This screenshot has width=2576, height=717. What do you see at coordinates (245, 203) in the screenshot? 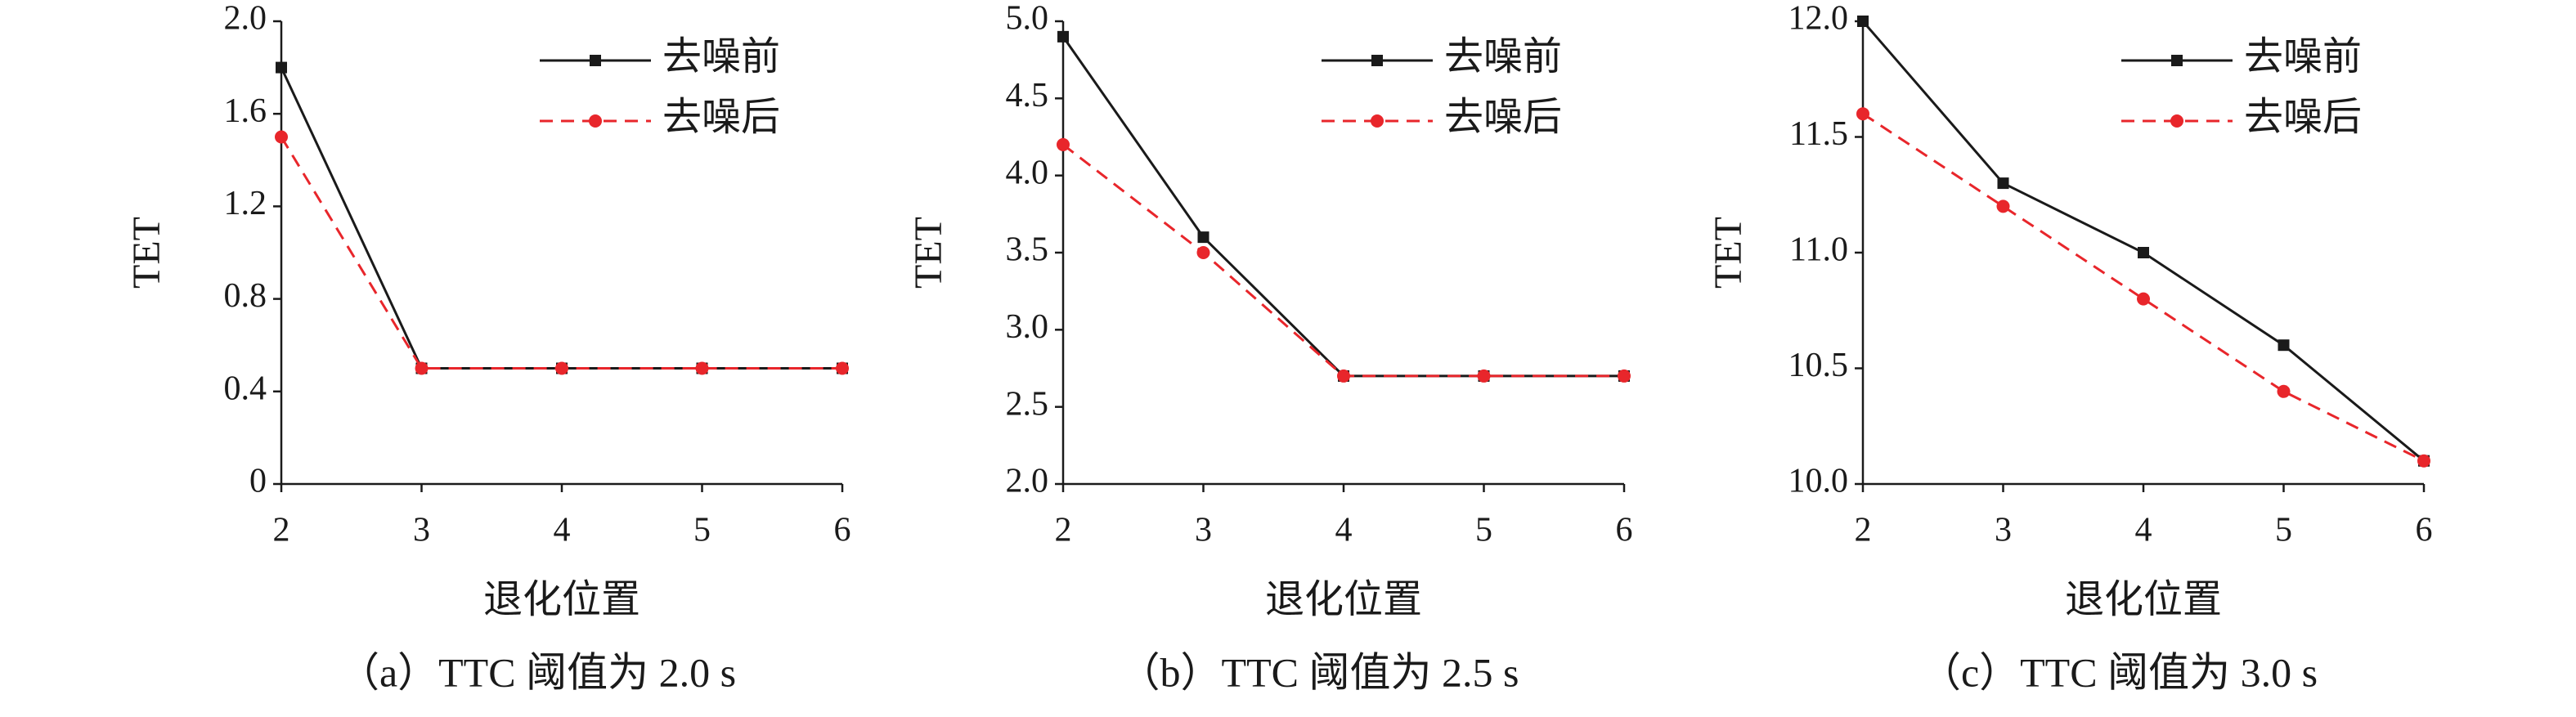
I see `y-tick-label: 1.2` at bounding box center [245, 203].